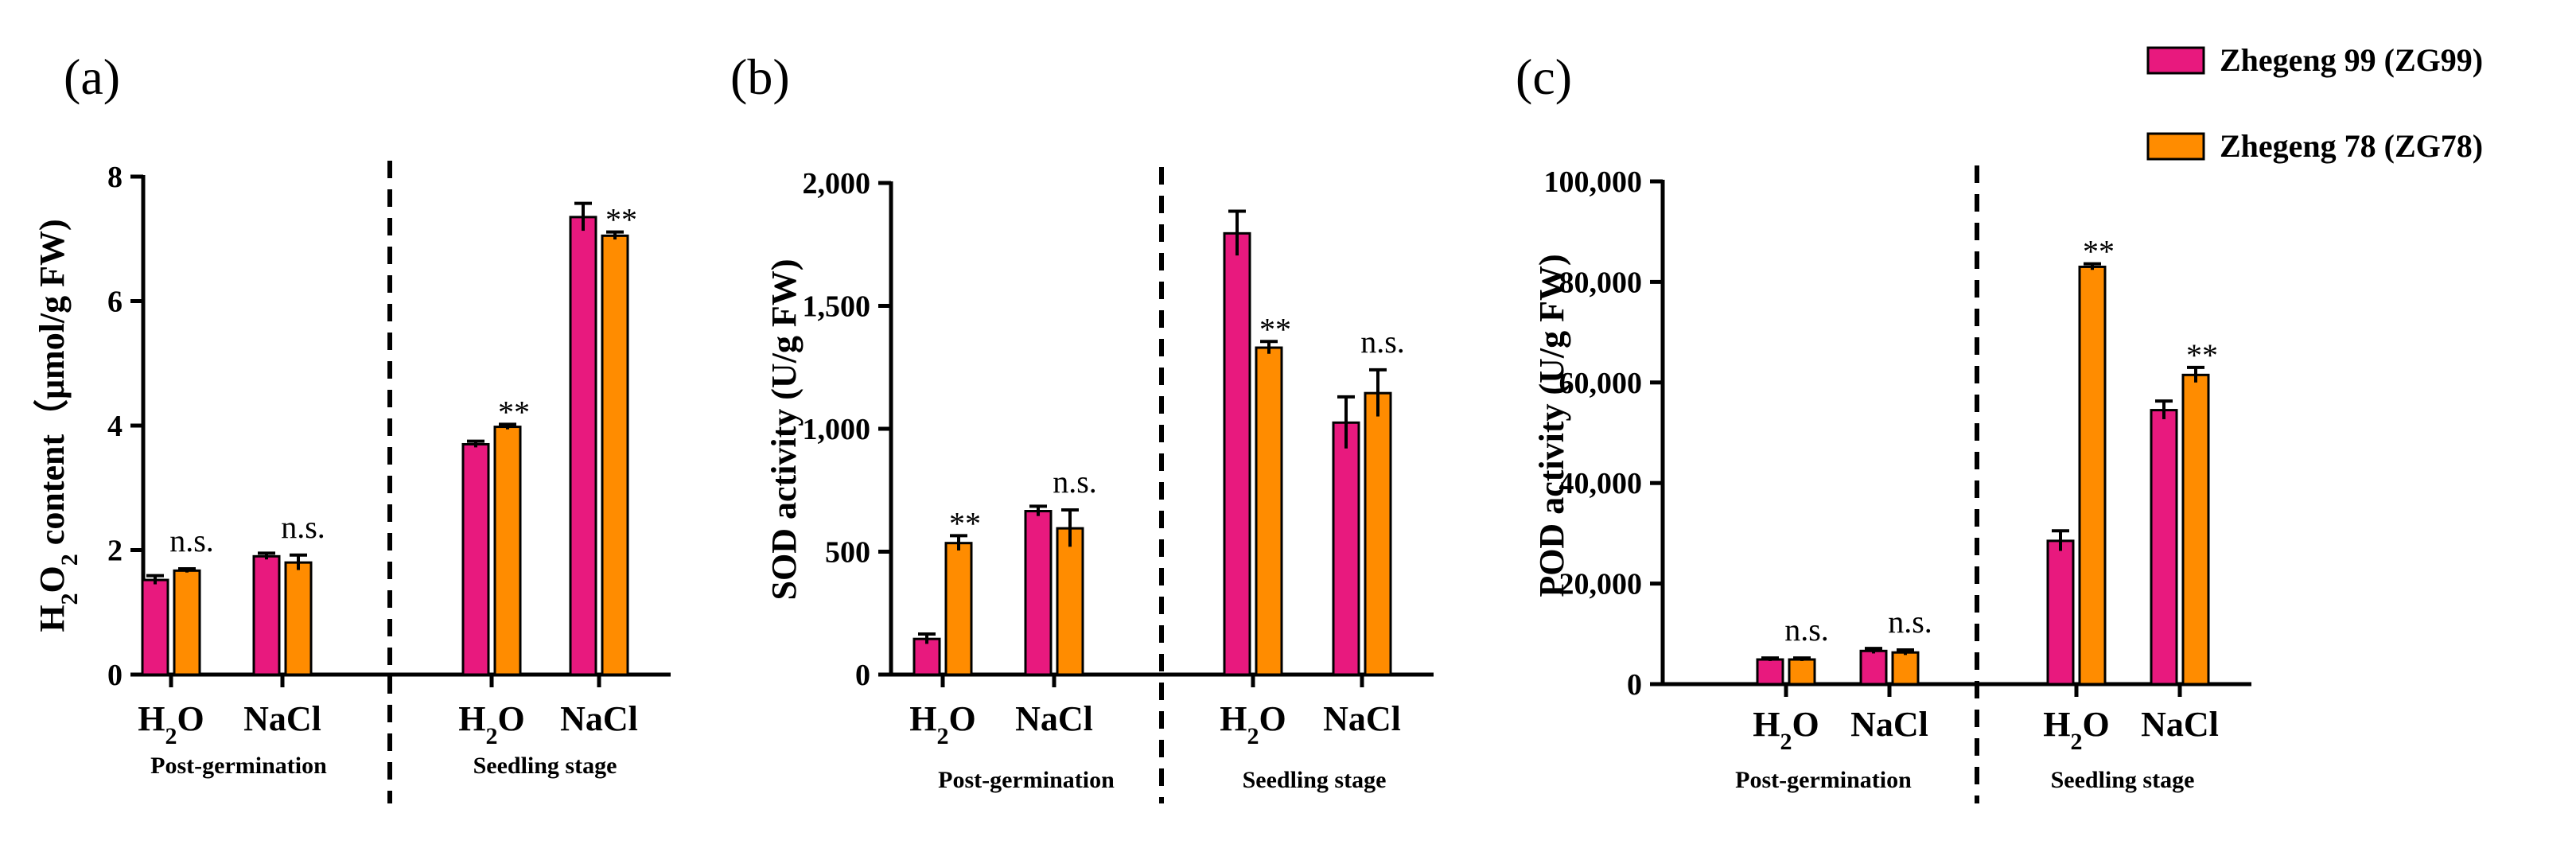 Image resolution: width=2576 pixels, height=848 pixels. I want to click on y-axis-label: H2O2 content（μmol/g FW), so click(58, 425).